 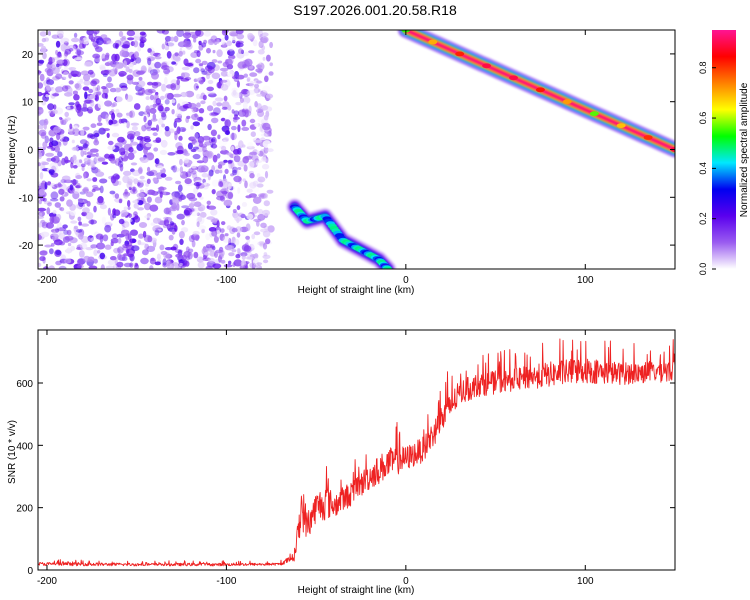 What do you see at coordinates (12, 150) in the screenshot?
I see `spectrogram-ylabel: Frequency (Hz)` at bounding box center [12, 150].